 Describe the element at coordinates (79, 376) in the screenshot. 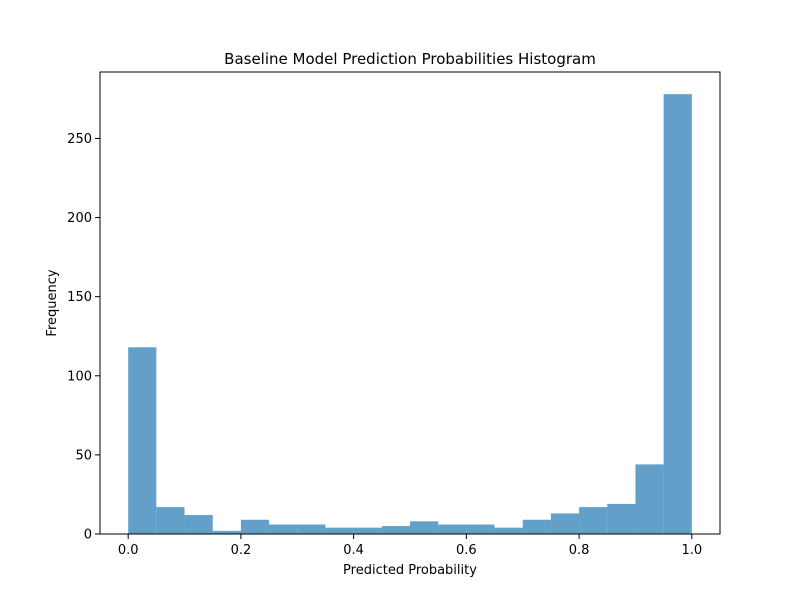

I see `y-tick-label: 100` at that location.